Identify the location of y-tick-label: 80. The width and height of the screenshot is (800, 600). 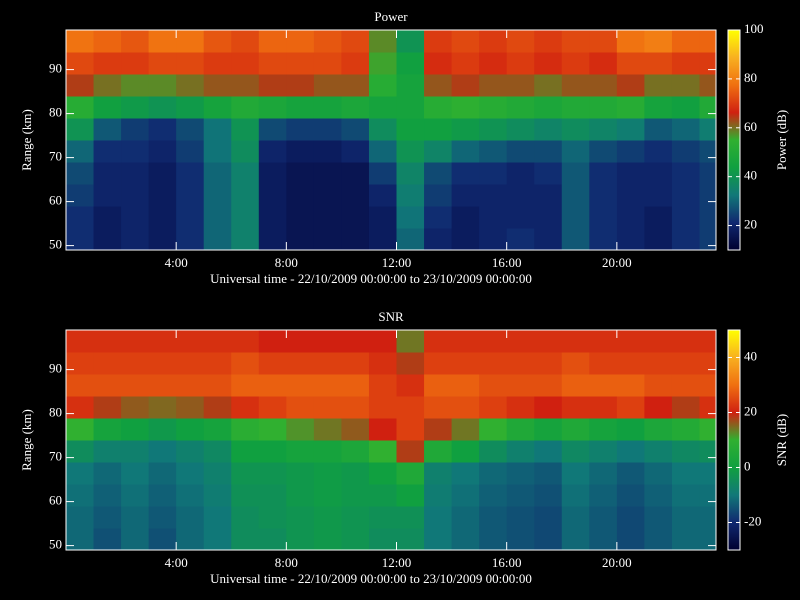
(55, 112).